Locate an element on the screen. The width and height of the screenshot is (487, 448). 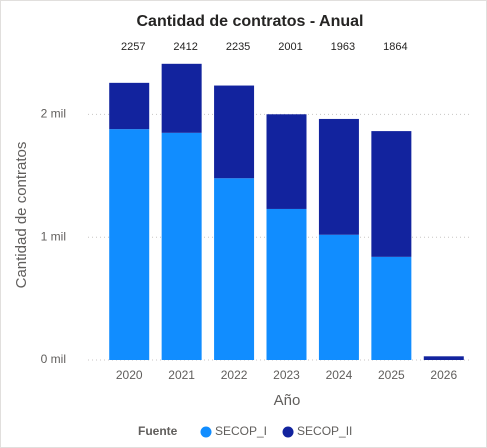
x-tick-label: 2026 is located at coordinates (443, 375).